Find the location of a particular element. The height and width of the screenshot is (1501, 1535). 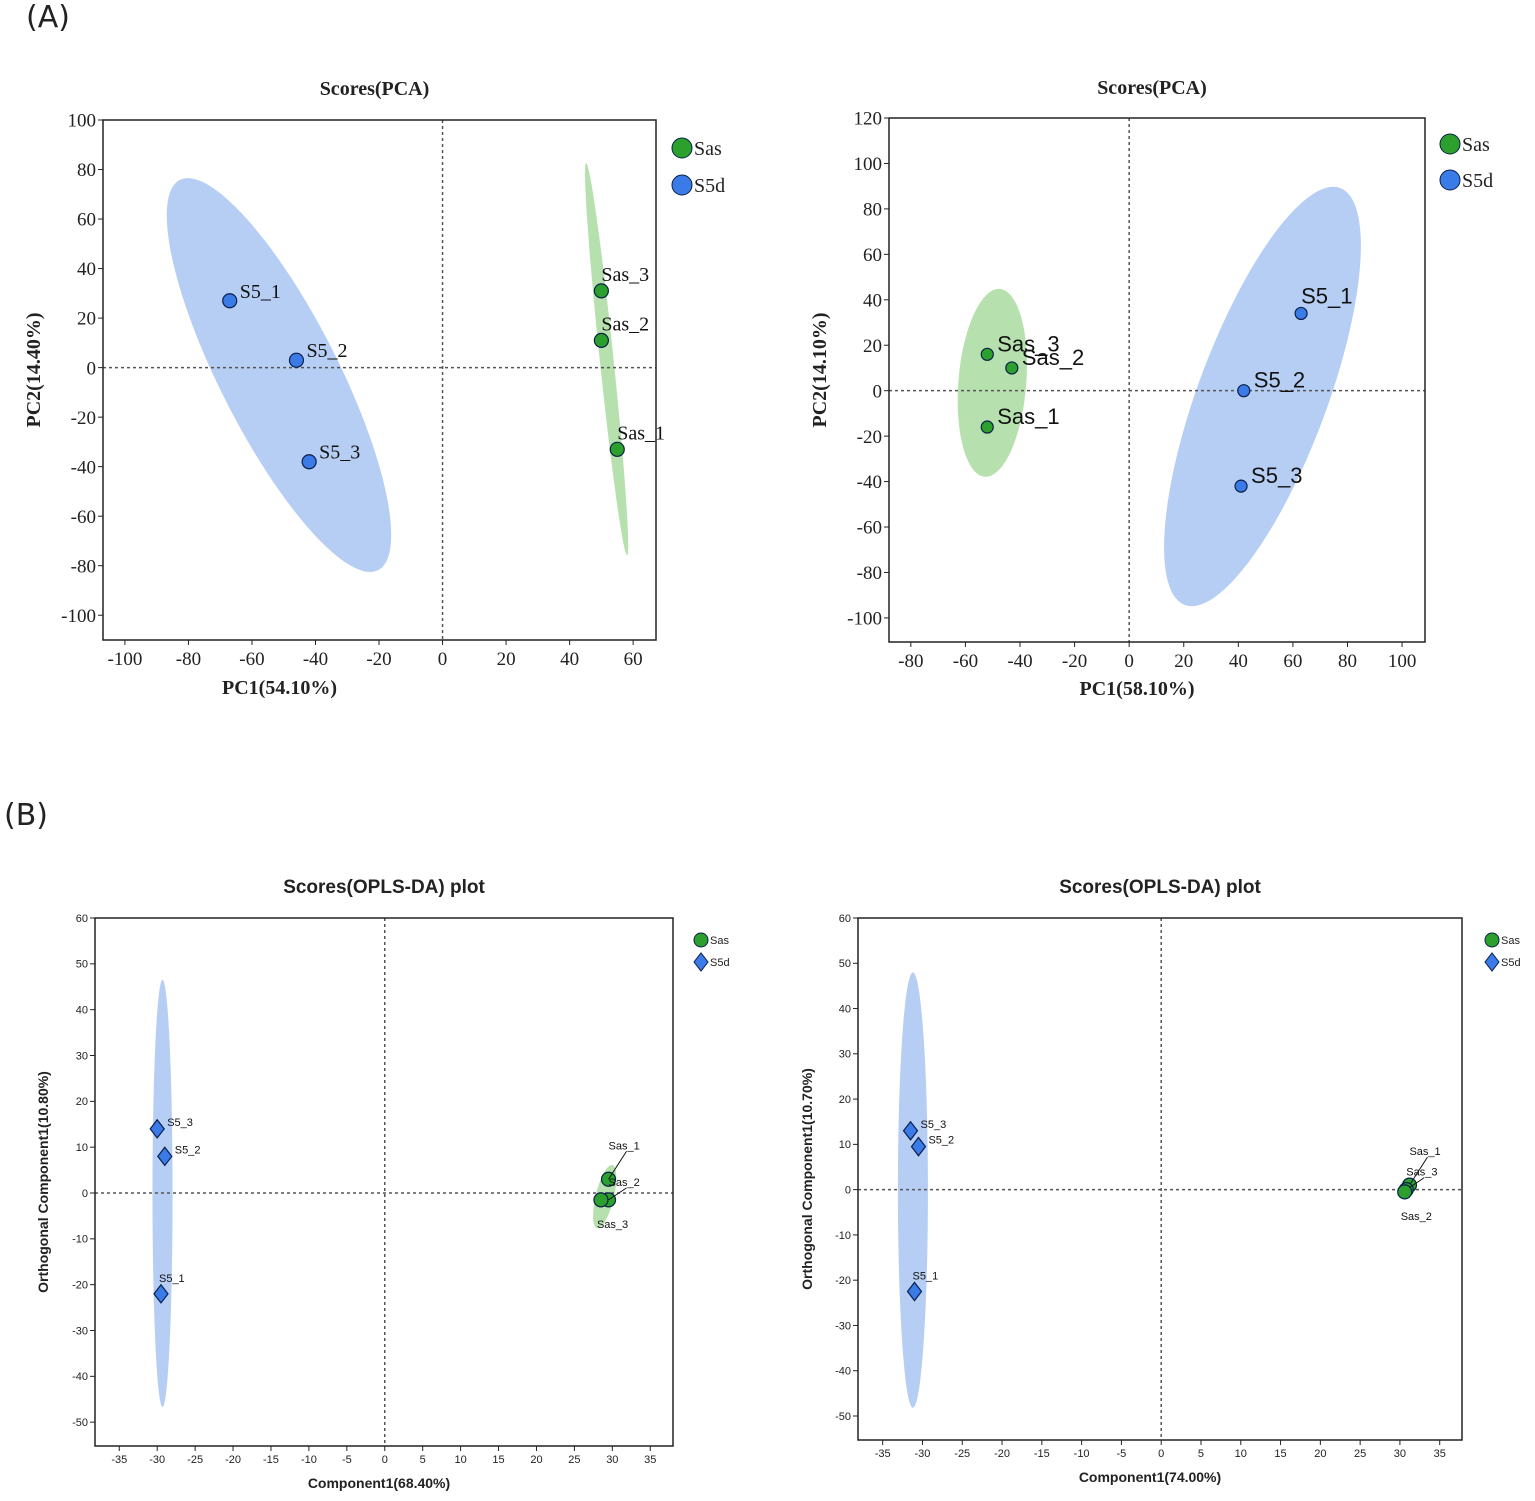

y-tick-label: 0 is located at coordinates (878, 391).